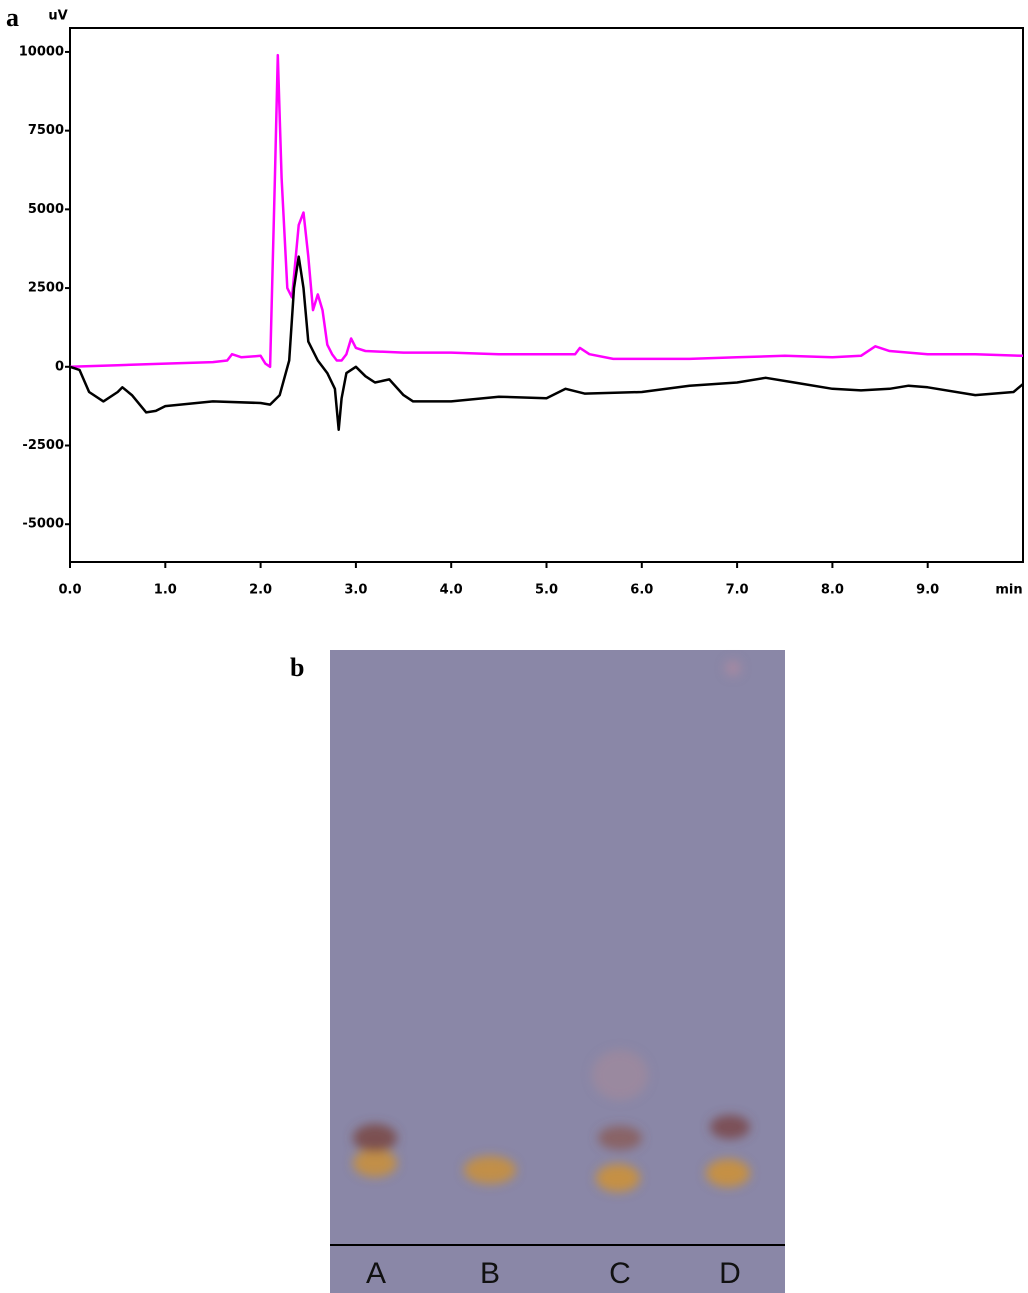 The image size is (1028, 1293). I want to click on lane-label: A, so click(376, 1273).